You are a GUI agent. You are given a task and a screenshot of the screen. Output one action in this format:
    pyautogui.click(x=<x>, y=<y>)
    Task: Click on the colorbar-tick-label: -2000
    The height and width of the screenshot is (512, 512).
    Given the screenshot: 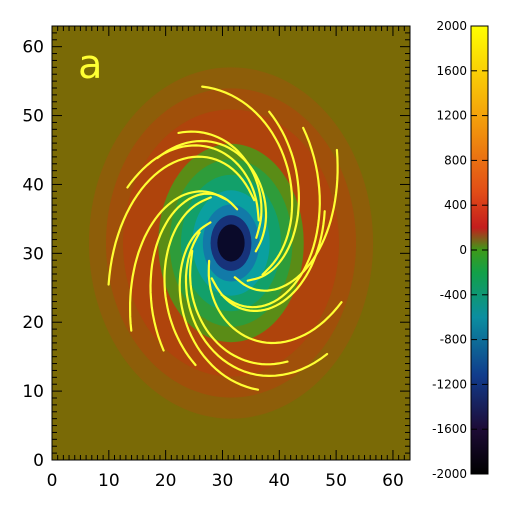 What is the action you would take?
    pyautogui.click(x=449, y=474)
    